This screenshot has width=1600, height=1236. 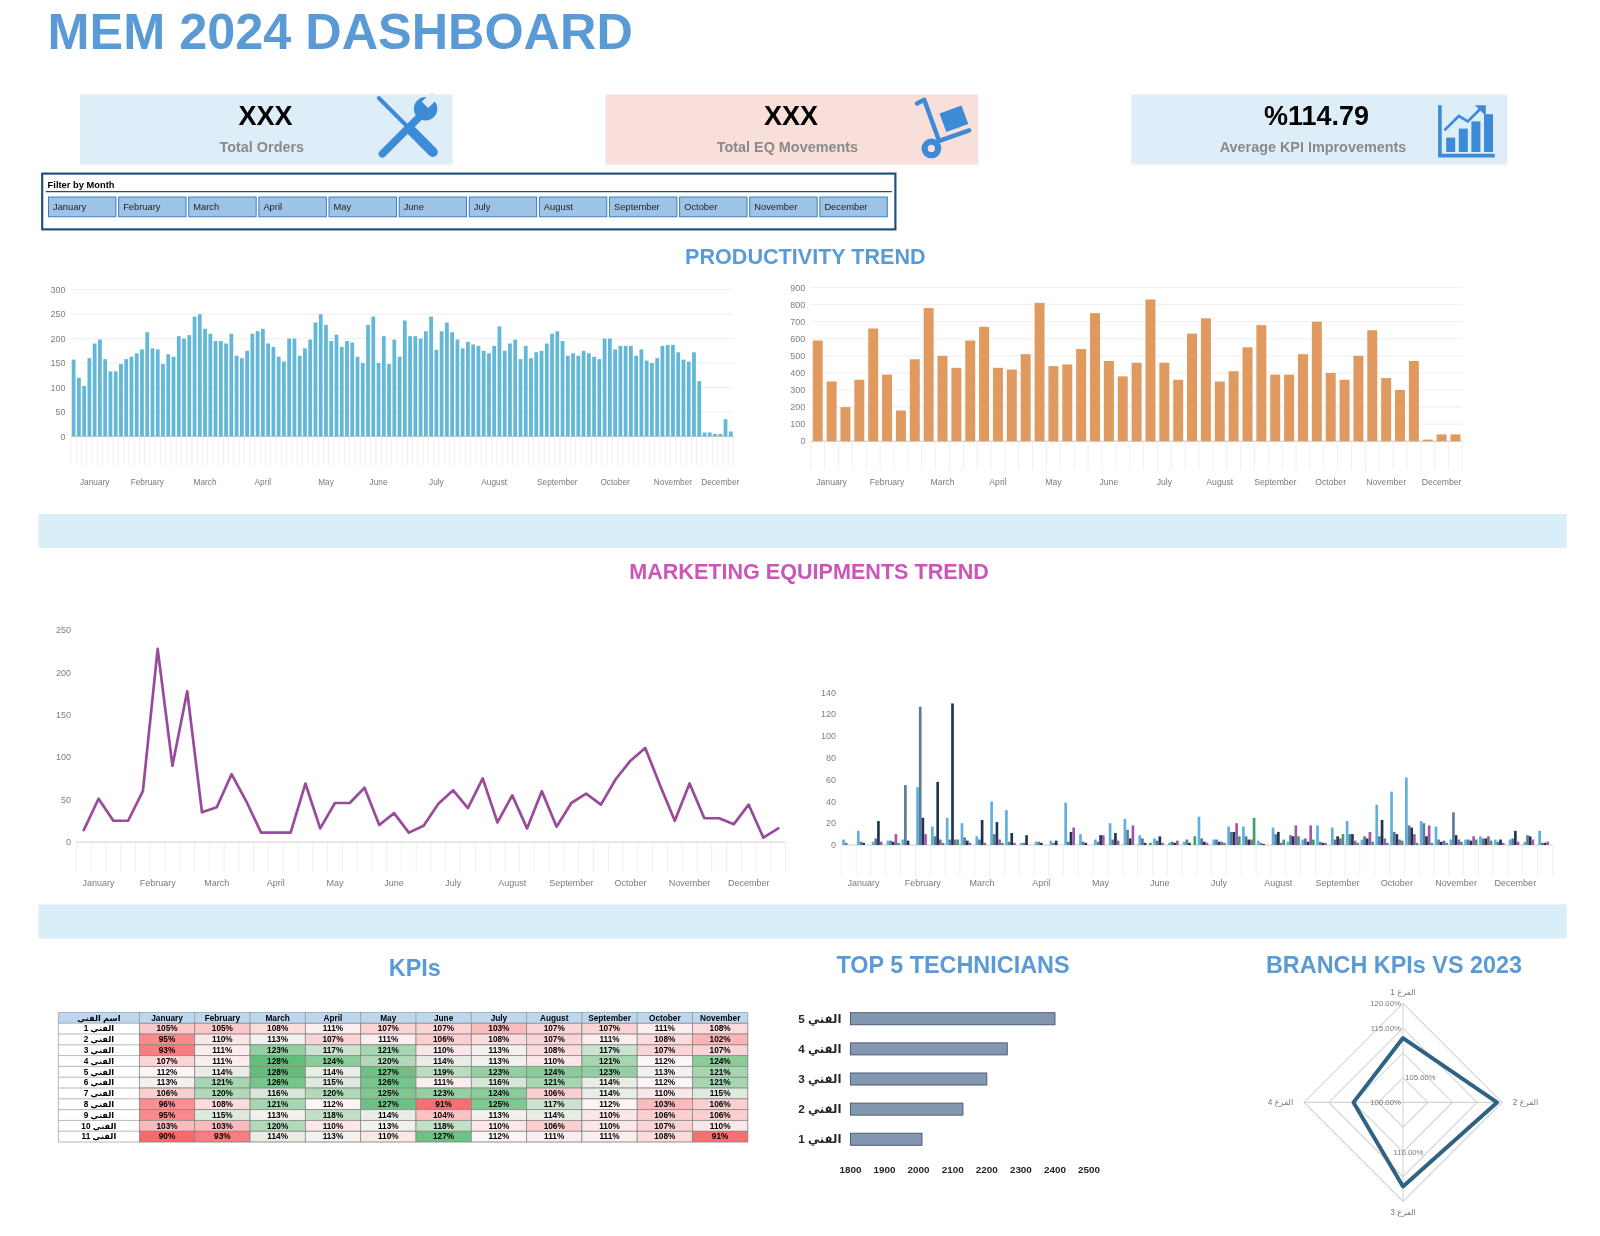 I want to click on data-label: 95%, so click(x=167, y=1040).